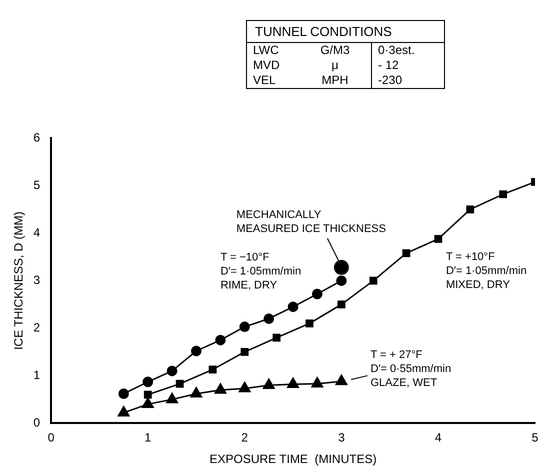 The image size is (547, 471). I want to click on text: -230, so click(408, 80).